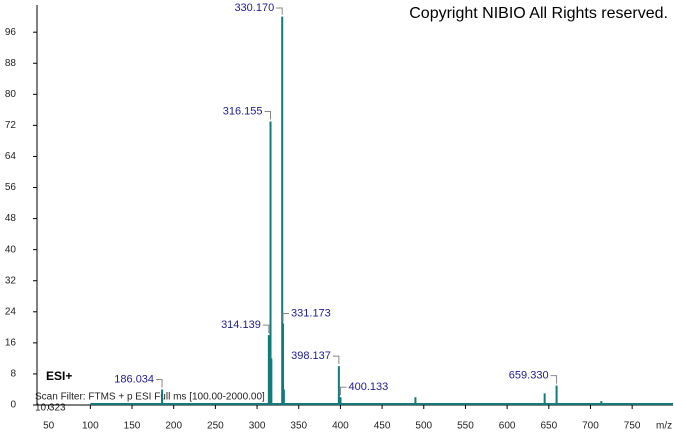 The image size is (674, 439). Describe the element at coordinates (11, 311) in the screenshot. I see `y-tick-label: 24` at that location.